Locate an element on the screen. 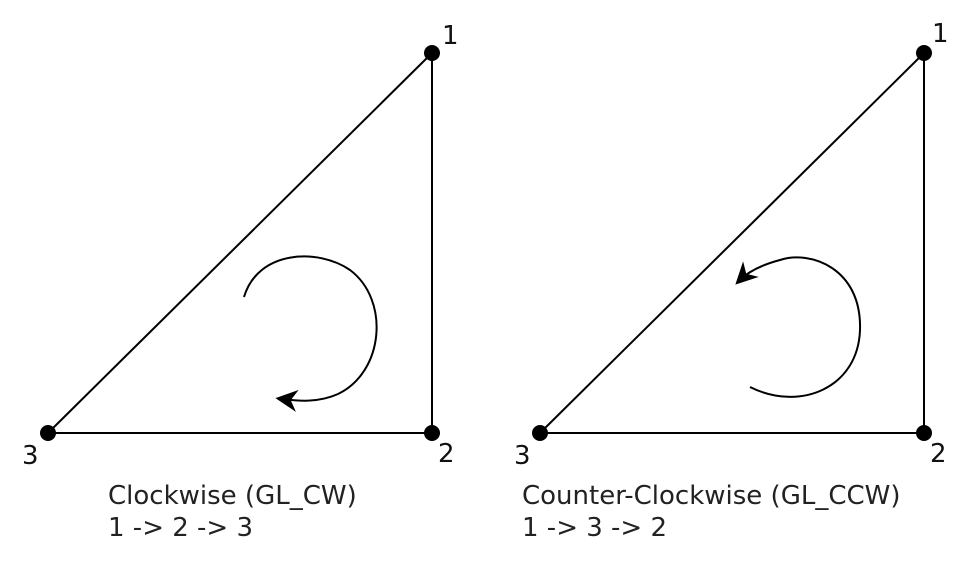 This screenshot has width=966, height=562. clockwise-title: Clockwise (GL_CW) is located at coordinates (232, 496).